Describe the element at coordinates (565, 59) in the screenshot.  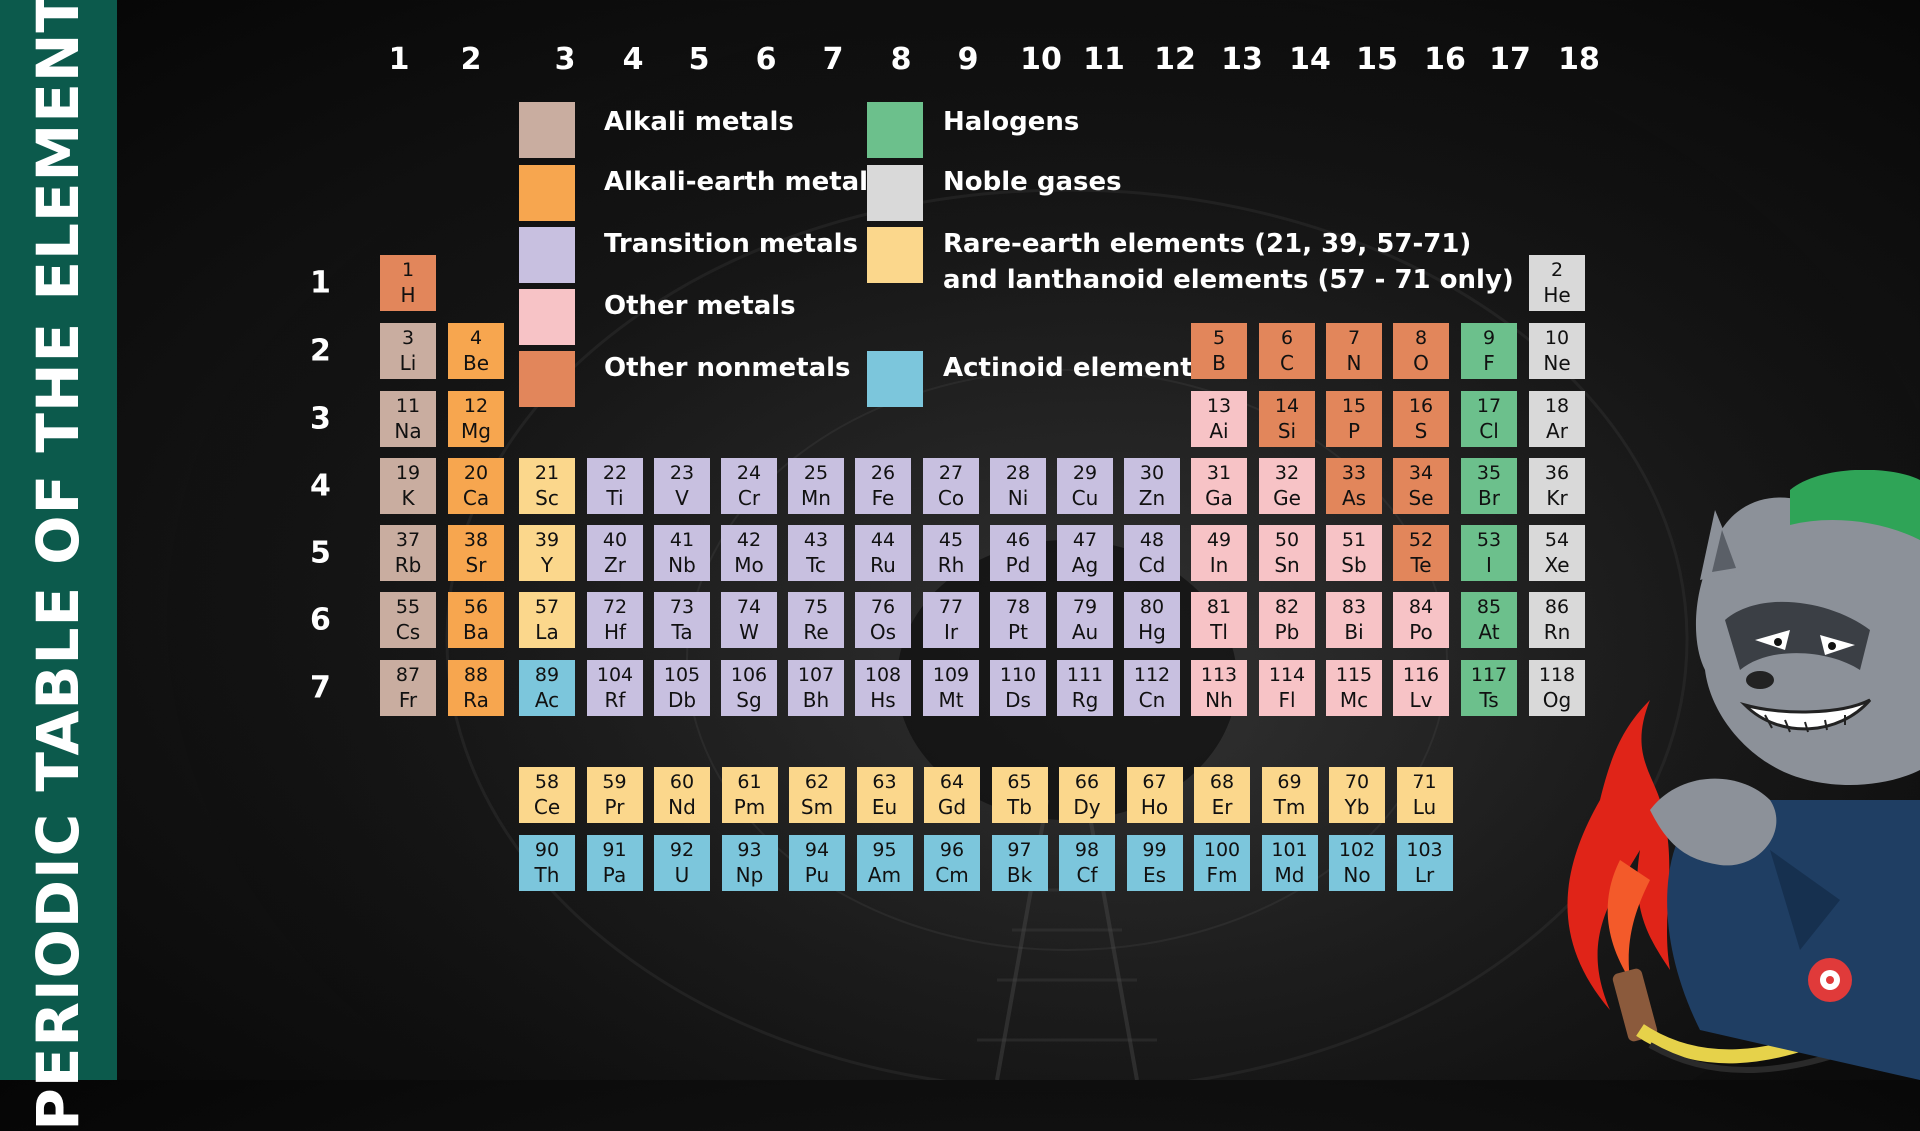
I see `group-label: 3` at that location.